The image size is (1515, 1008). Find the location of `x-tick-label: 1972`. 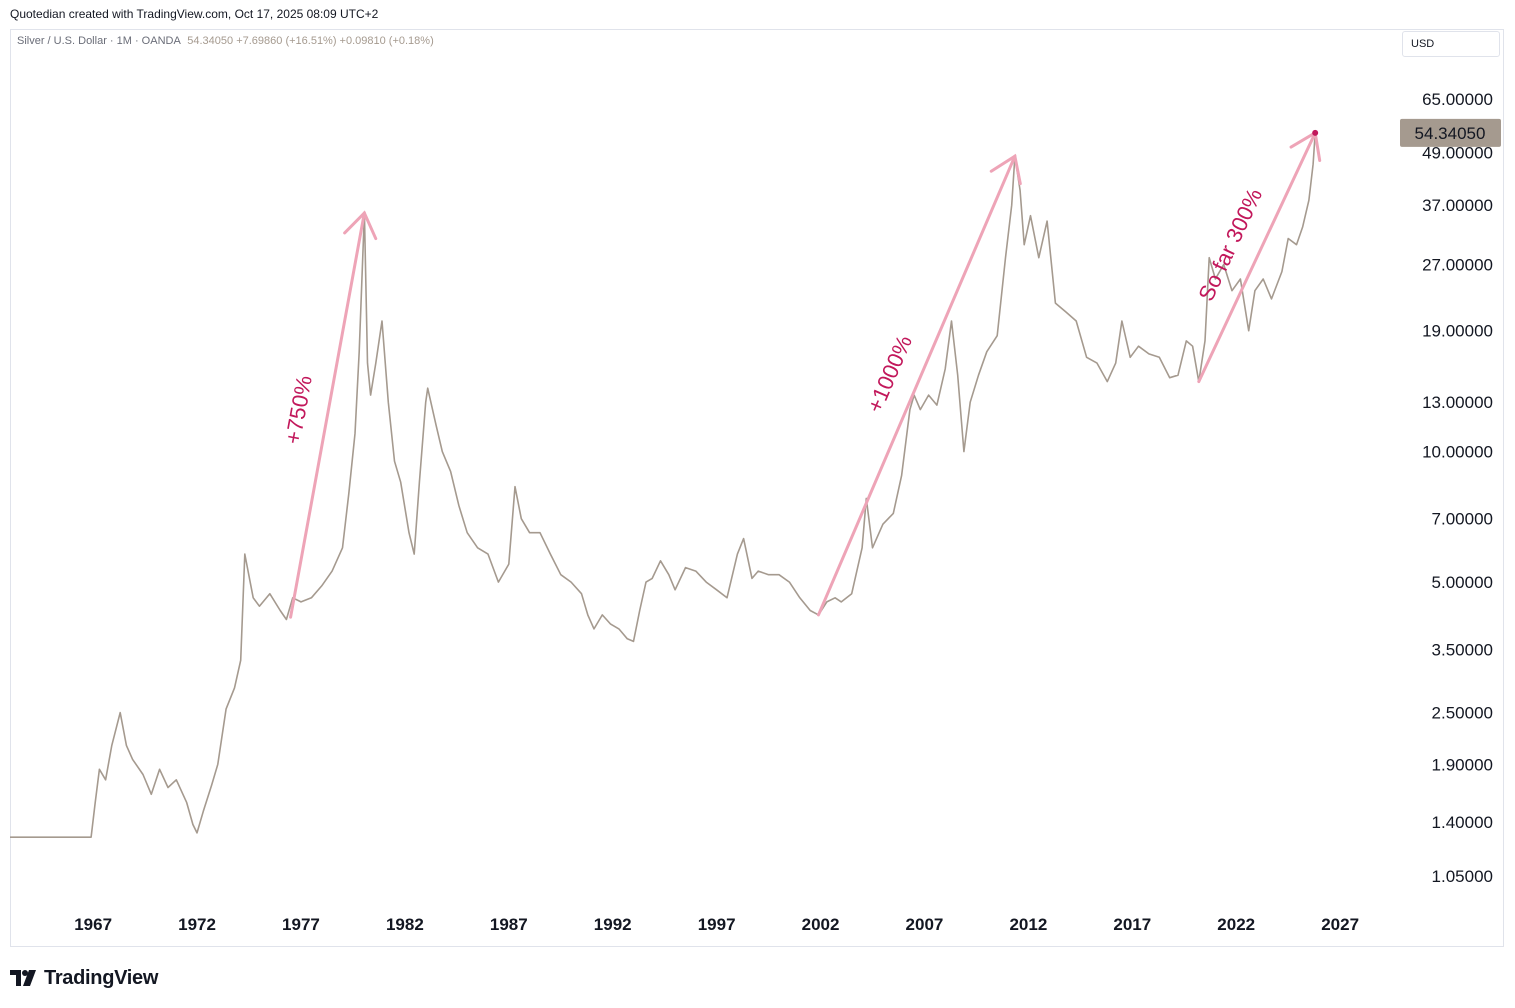

x-tick-label: 1972 is located at coordinates (197, 924).